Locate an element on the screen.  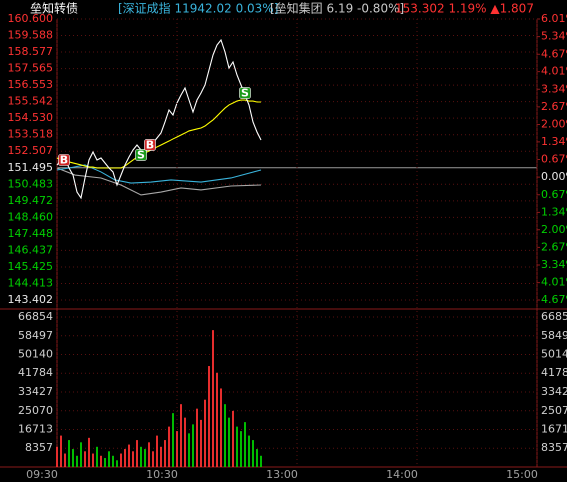
y-tick-label: 152.507 is located at coordinates (31, 150).